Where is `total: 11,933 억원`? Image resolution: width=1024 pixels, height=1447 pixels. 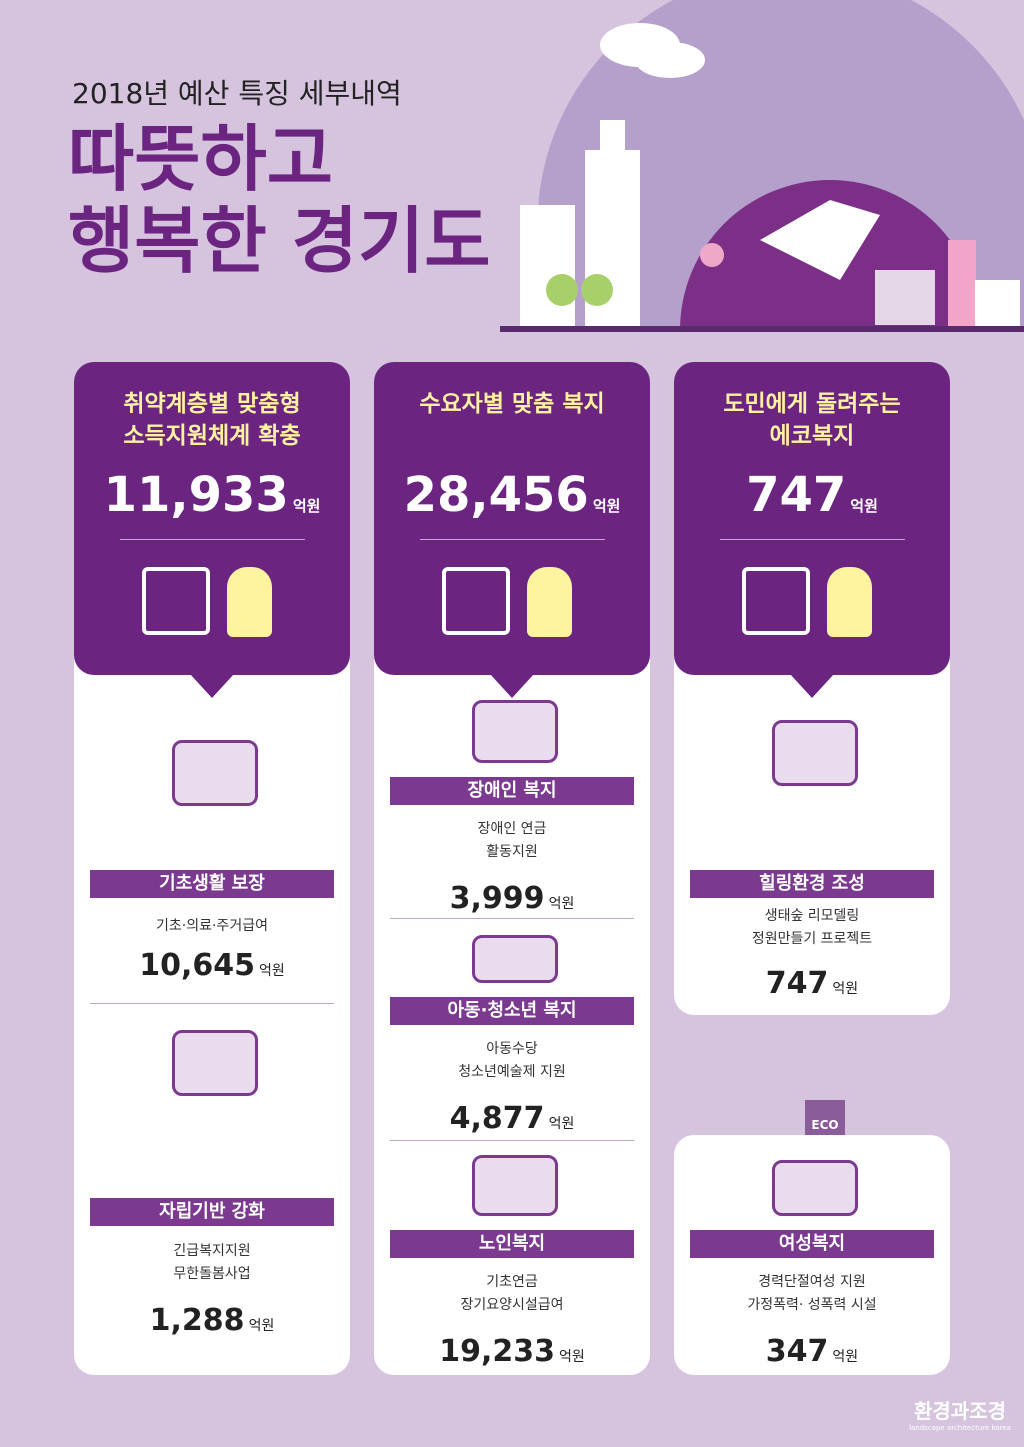
total: 11,933 억원 is located at coordinates (212, 495).